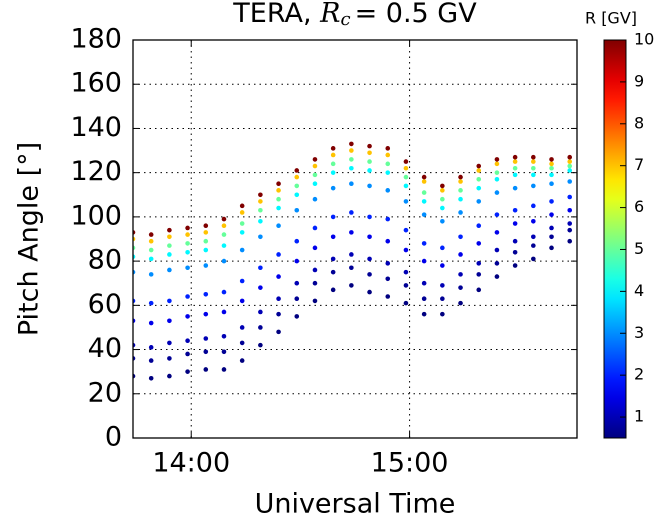  Describe the element at coordinates (416, 14) in the screenshot. I see `title-rest: = 0.5 GV` at that location.